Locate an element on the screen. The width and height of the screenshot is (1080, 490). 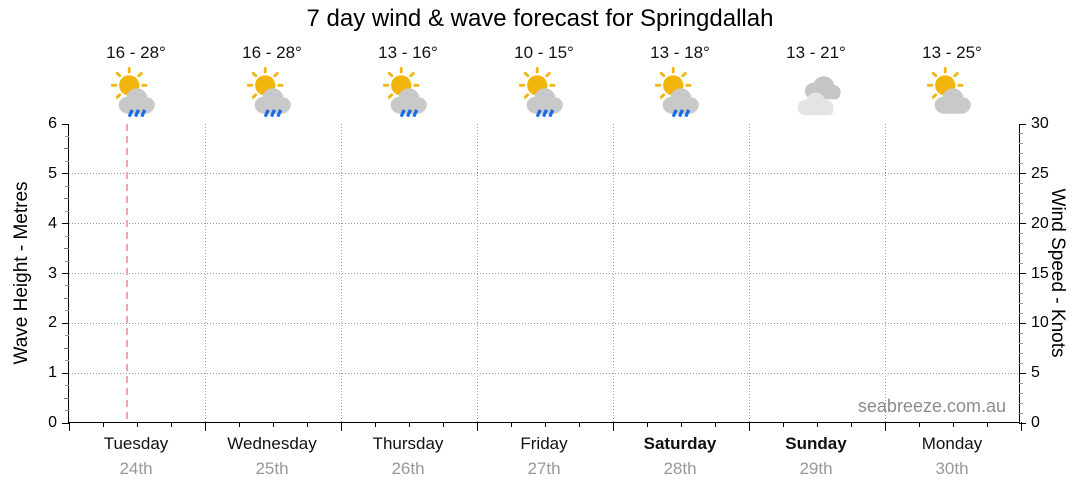
left-axis-title: Wave Height - Metres is located at coordinates (21, 273).